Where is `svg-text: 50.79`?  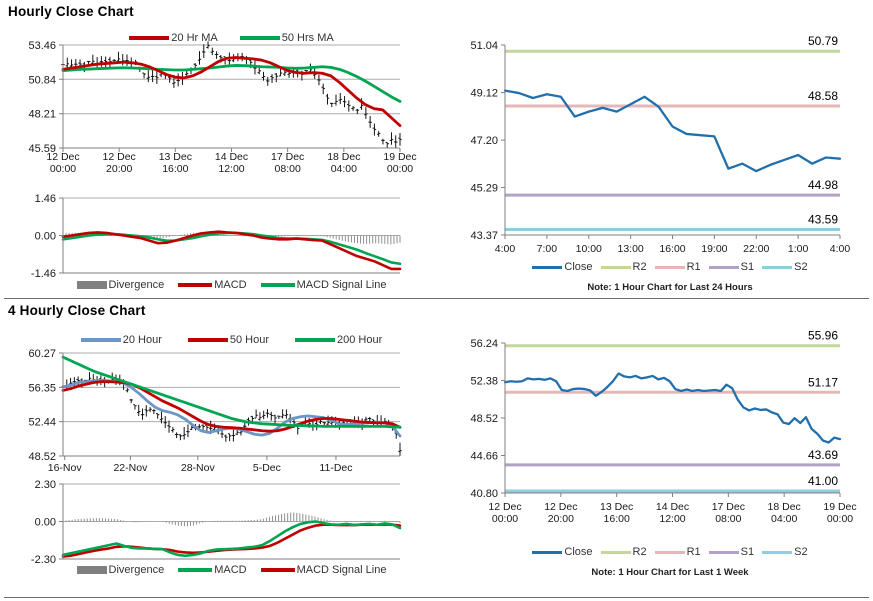
svg-text: 50.79 is located at coordinates (823, 41).